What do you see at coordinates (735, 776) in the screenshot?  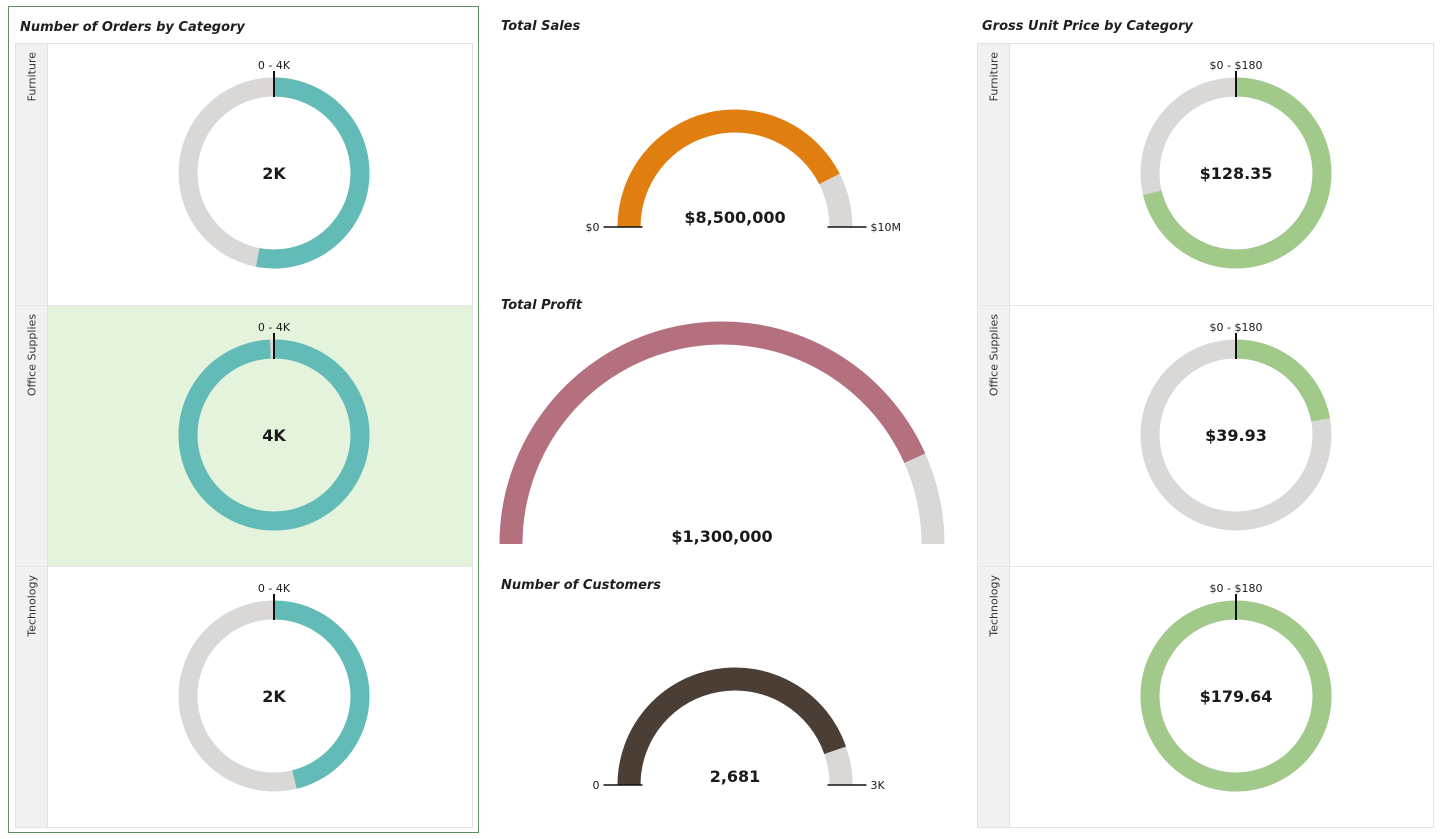 I see `gauge-value-label: 2,681` at bounding box center [735, 776].